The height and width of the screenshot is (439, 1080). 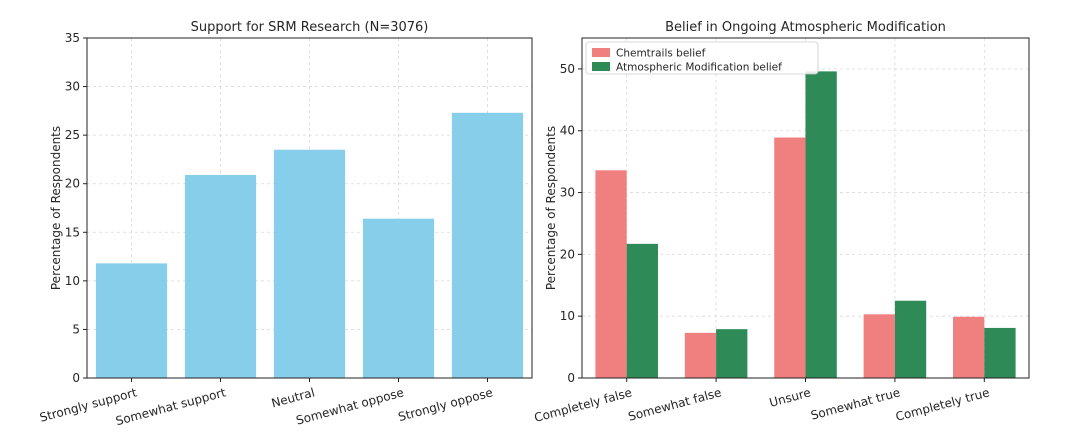 What do you see at coordinates (72, 232) in the screenshot?
I see `y-tick-label: 15` at bounding box center [72, 232].